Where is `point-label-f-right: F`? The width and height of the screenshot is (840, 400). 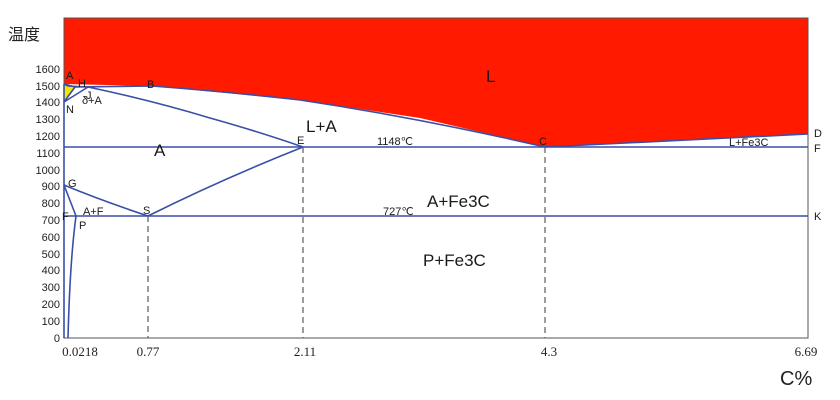 point-label-f-right: F is located at coordinates (817, 149).